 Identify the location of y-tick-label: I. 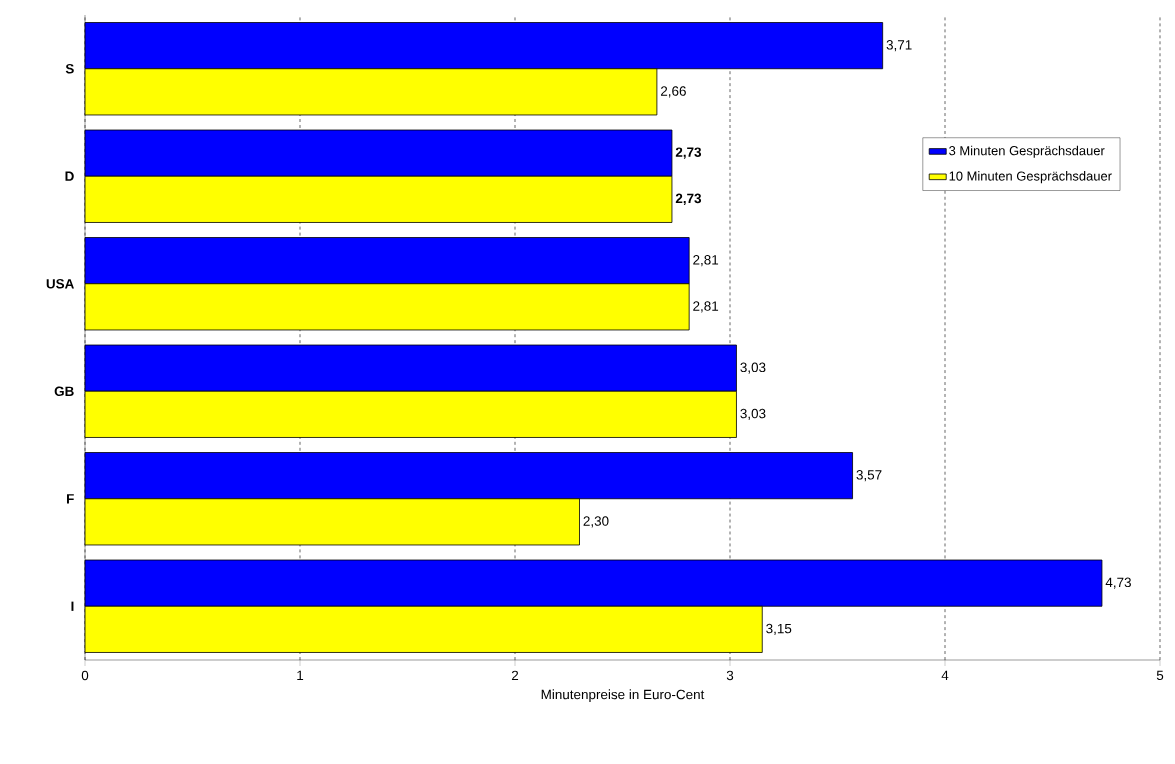
(72, 606).